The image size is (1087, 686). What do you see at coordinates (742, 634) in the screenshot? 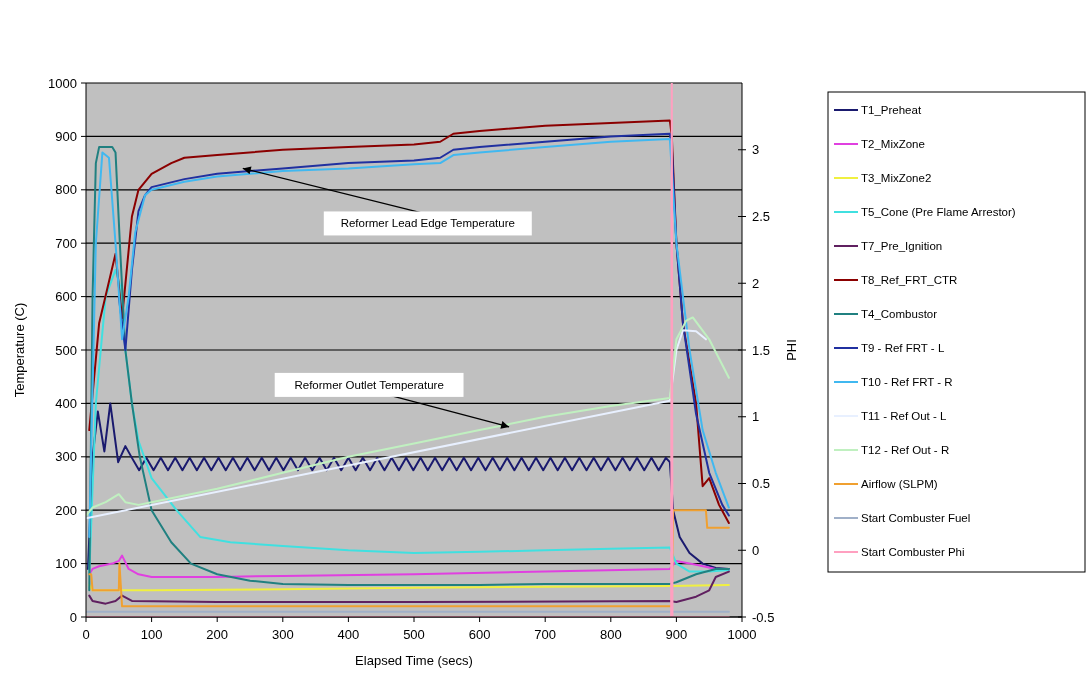
I see `x-tick-label: 1000` at bounding box center [742, 634].